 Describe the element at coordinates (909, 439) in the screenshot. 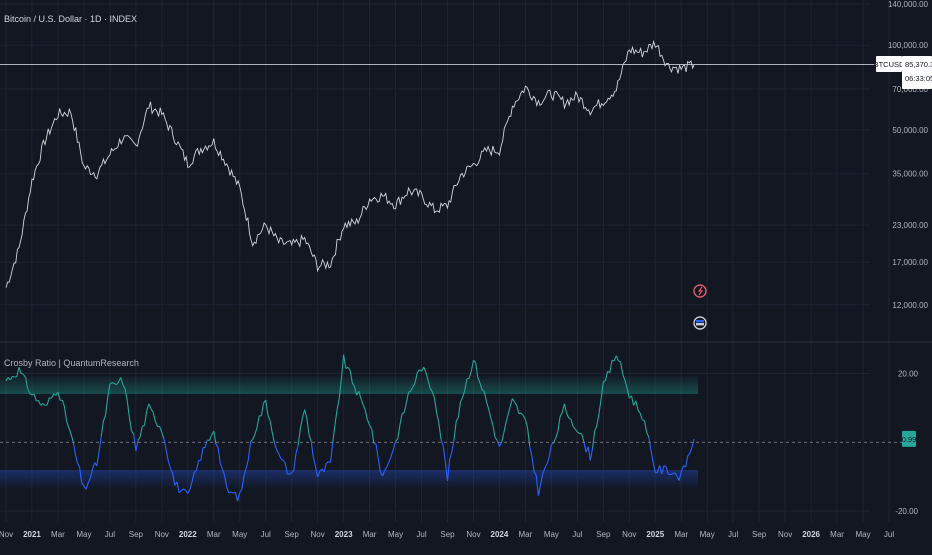

I see `oscillator-last-value: 0.99` at that location.